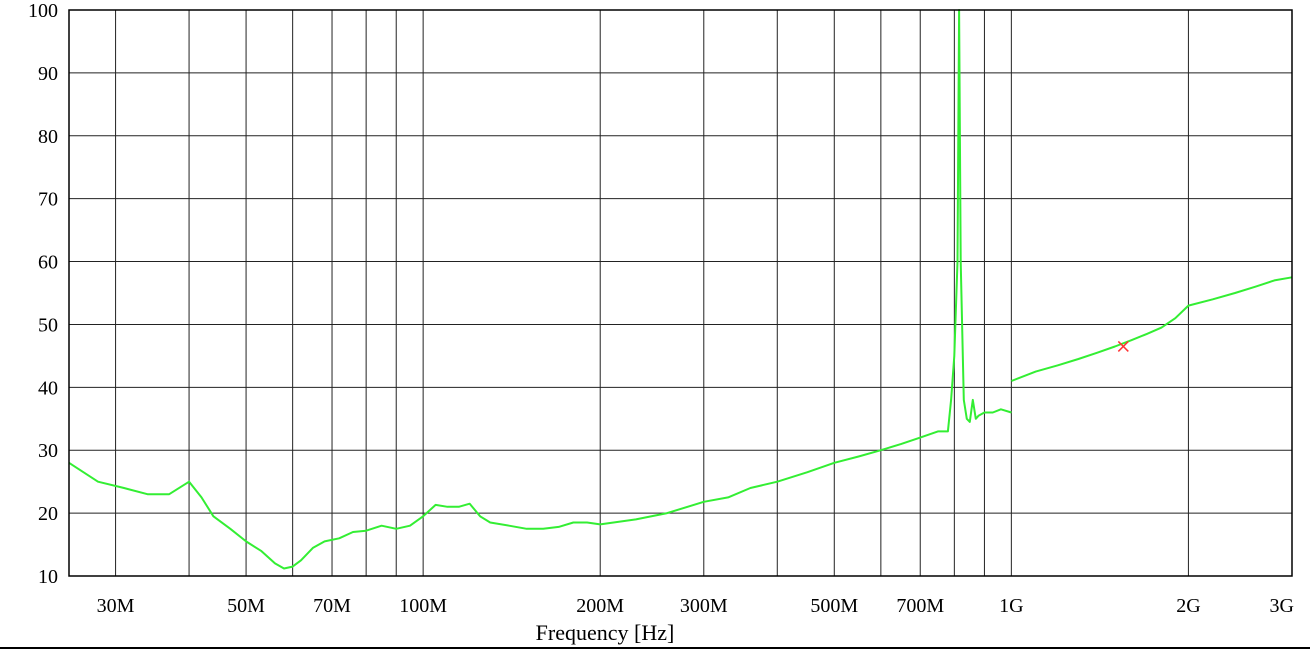 The image size is (1310, 650). What do you see at coordinates (600, 606) in the screenshot?
I see `x-tick-label: 200M` at bounding box center [600, 606].